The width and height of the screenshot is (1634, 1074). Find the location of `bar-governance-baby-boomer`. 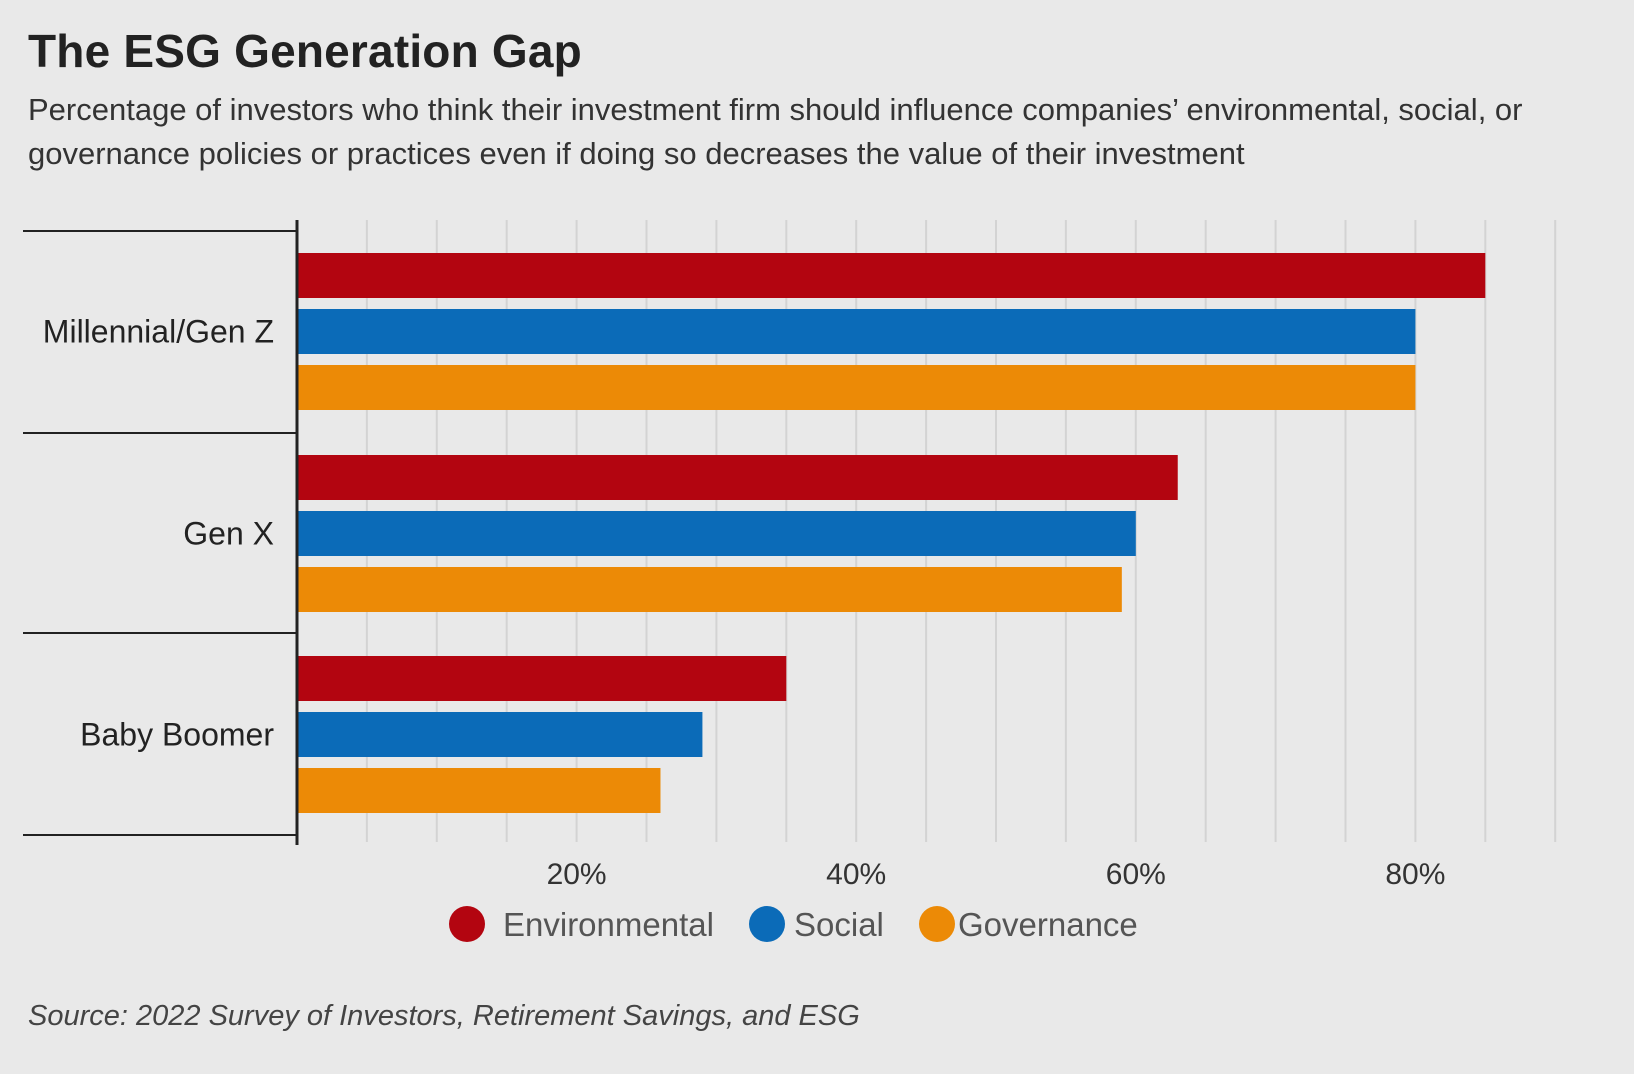

bar-governance-baby-boomer is located at coordinates (479, 790).